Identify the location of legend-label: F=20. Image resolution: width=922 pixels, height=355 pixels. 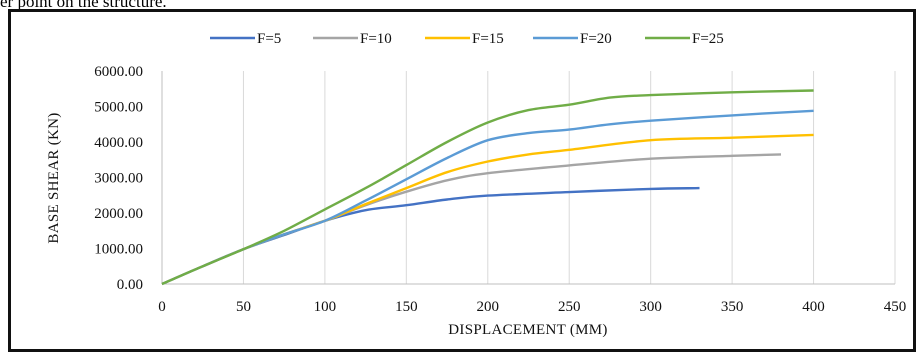
(596, 39).